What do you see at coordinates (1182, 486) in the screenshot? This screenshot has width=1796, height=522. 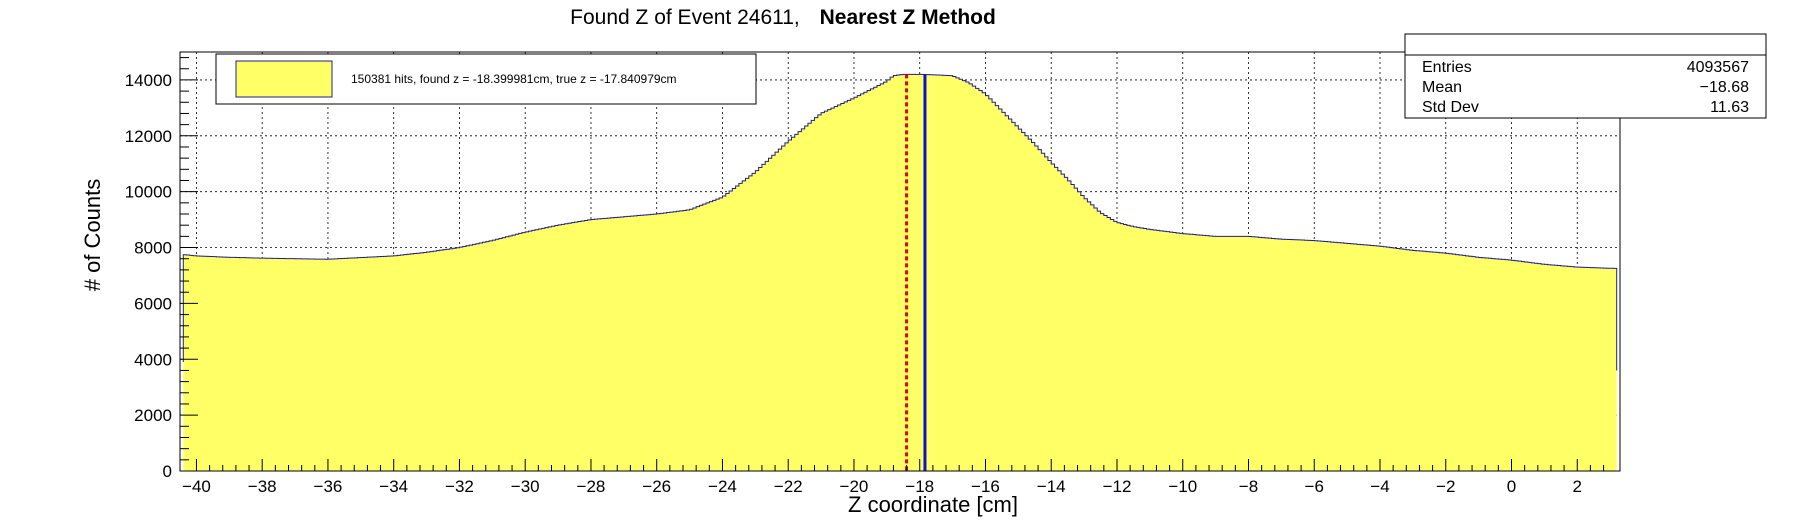 I see `x-tick-label: −10` at bounding box center [1182, 486].